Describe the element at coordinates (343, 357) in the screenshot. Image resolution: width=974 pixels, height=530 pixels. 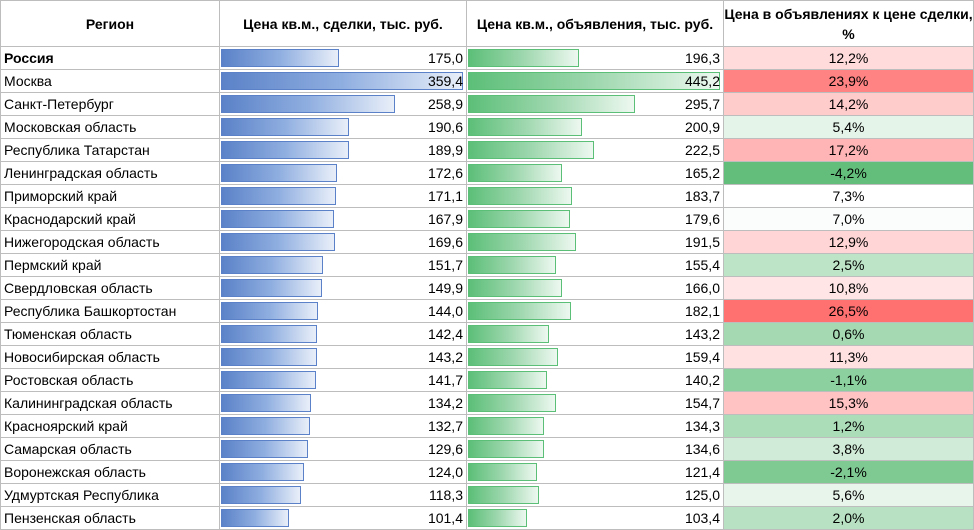
I see `deal-price-cell: 143,2` at that location.